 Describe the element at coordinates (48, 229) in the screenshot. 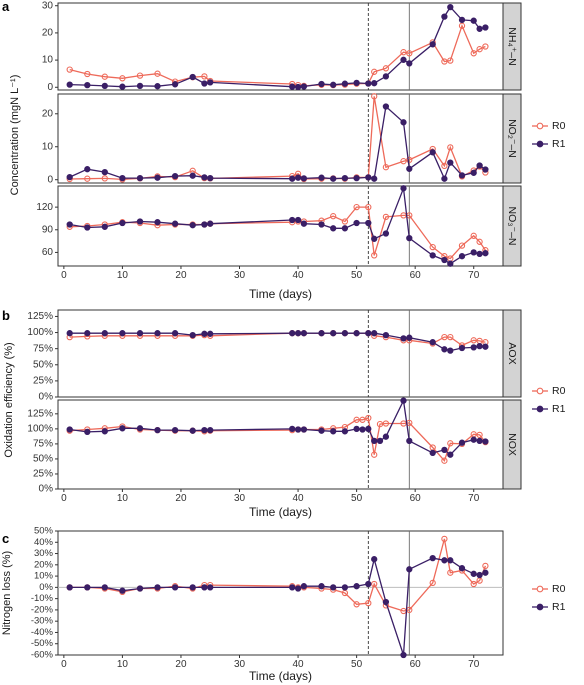

I see `panel-a-facet-3-ytick-label: 90` at that location.